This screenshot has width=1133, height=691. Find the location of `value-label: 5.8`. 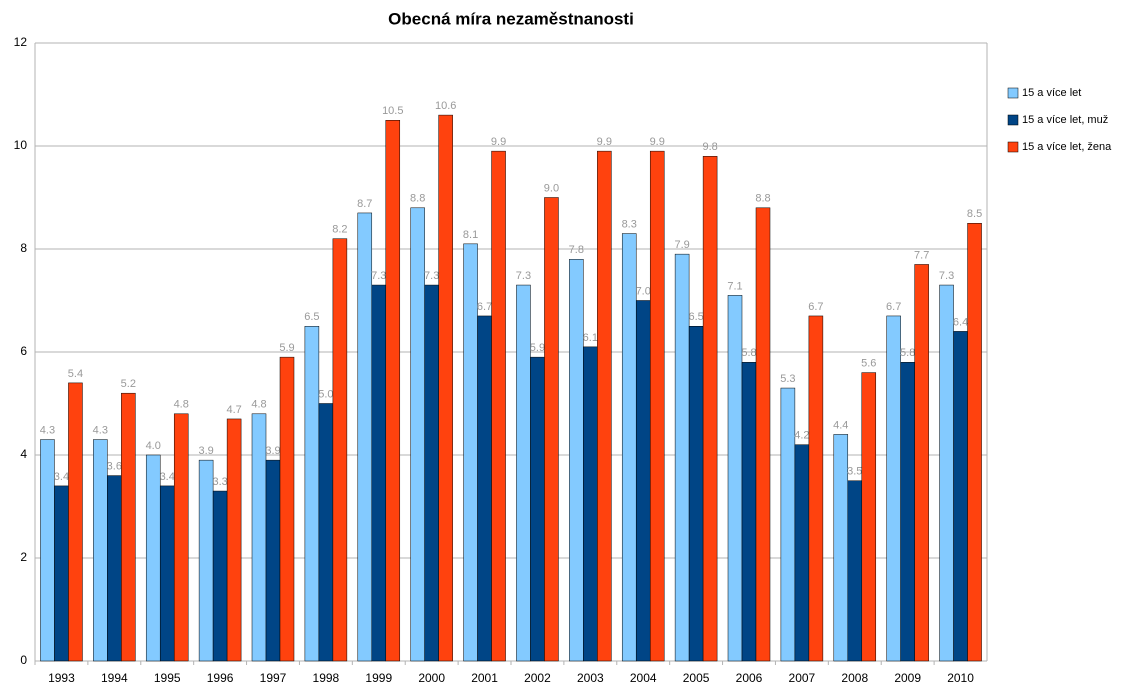

value-label: 5.8 is located at coordinates (907, 353).